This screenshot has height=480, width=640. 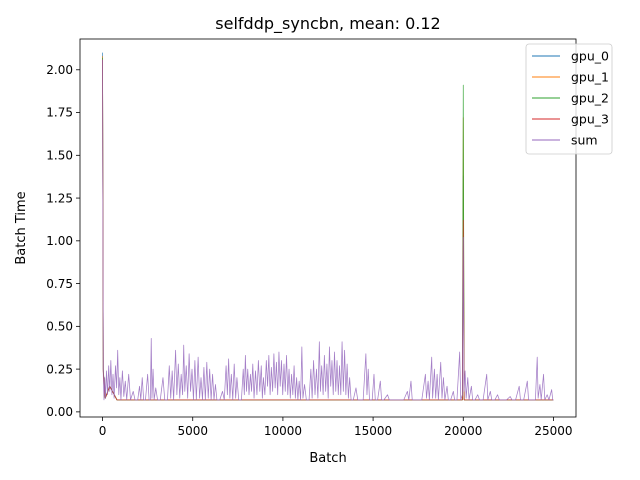 I want to click on x-tick-label: 0, so click(x=103, y=431).